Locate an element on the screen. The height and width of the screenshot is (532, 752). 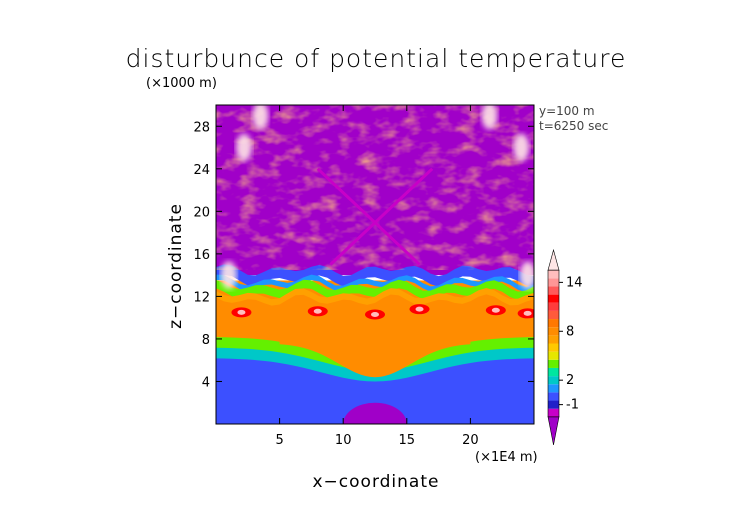
chart-title: disturbunce of potential temperature is located at coordinates (376, 58).